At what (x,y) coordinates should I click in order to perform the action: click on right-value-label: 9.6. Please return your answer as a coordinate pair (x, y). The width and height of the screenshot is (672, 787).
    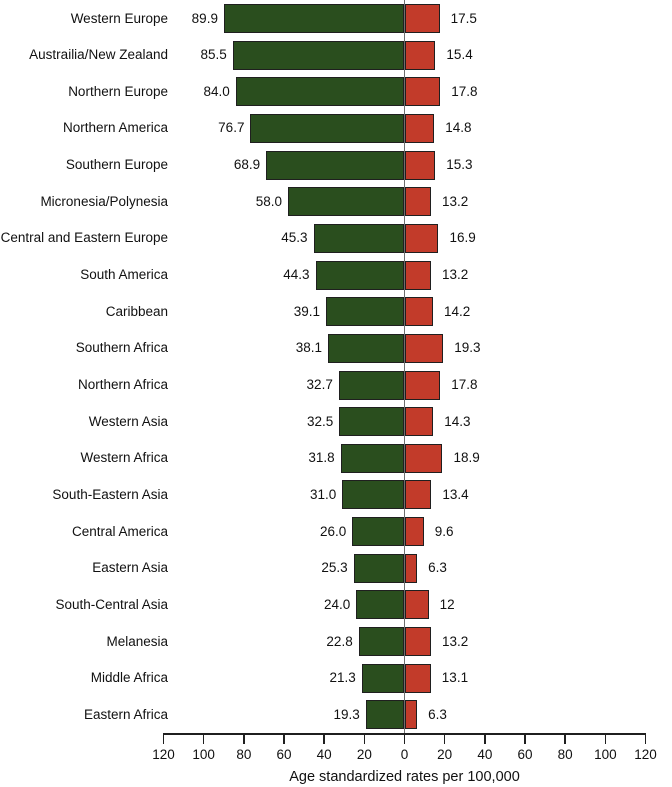
    Looking at the image, I should click on (444, 531).